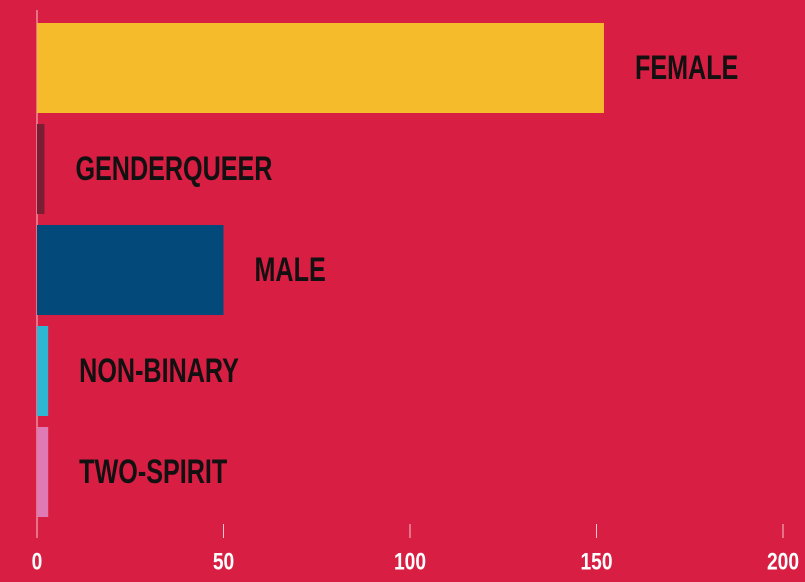 The width and height of the screenshot is (805, 582). Describe the element at coordinates (153, 472) in the screenshot. I see `category-label: TWO-SPIRIT` at that location.